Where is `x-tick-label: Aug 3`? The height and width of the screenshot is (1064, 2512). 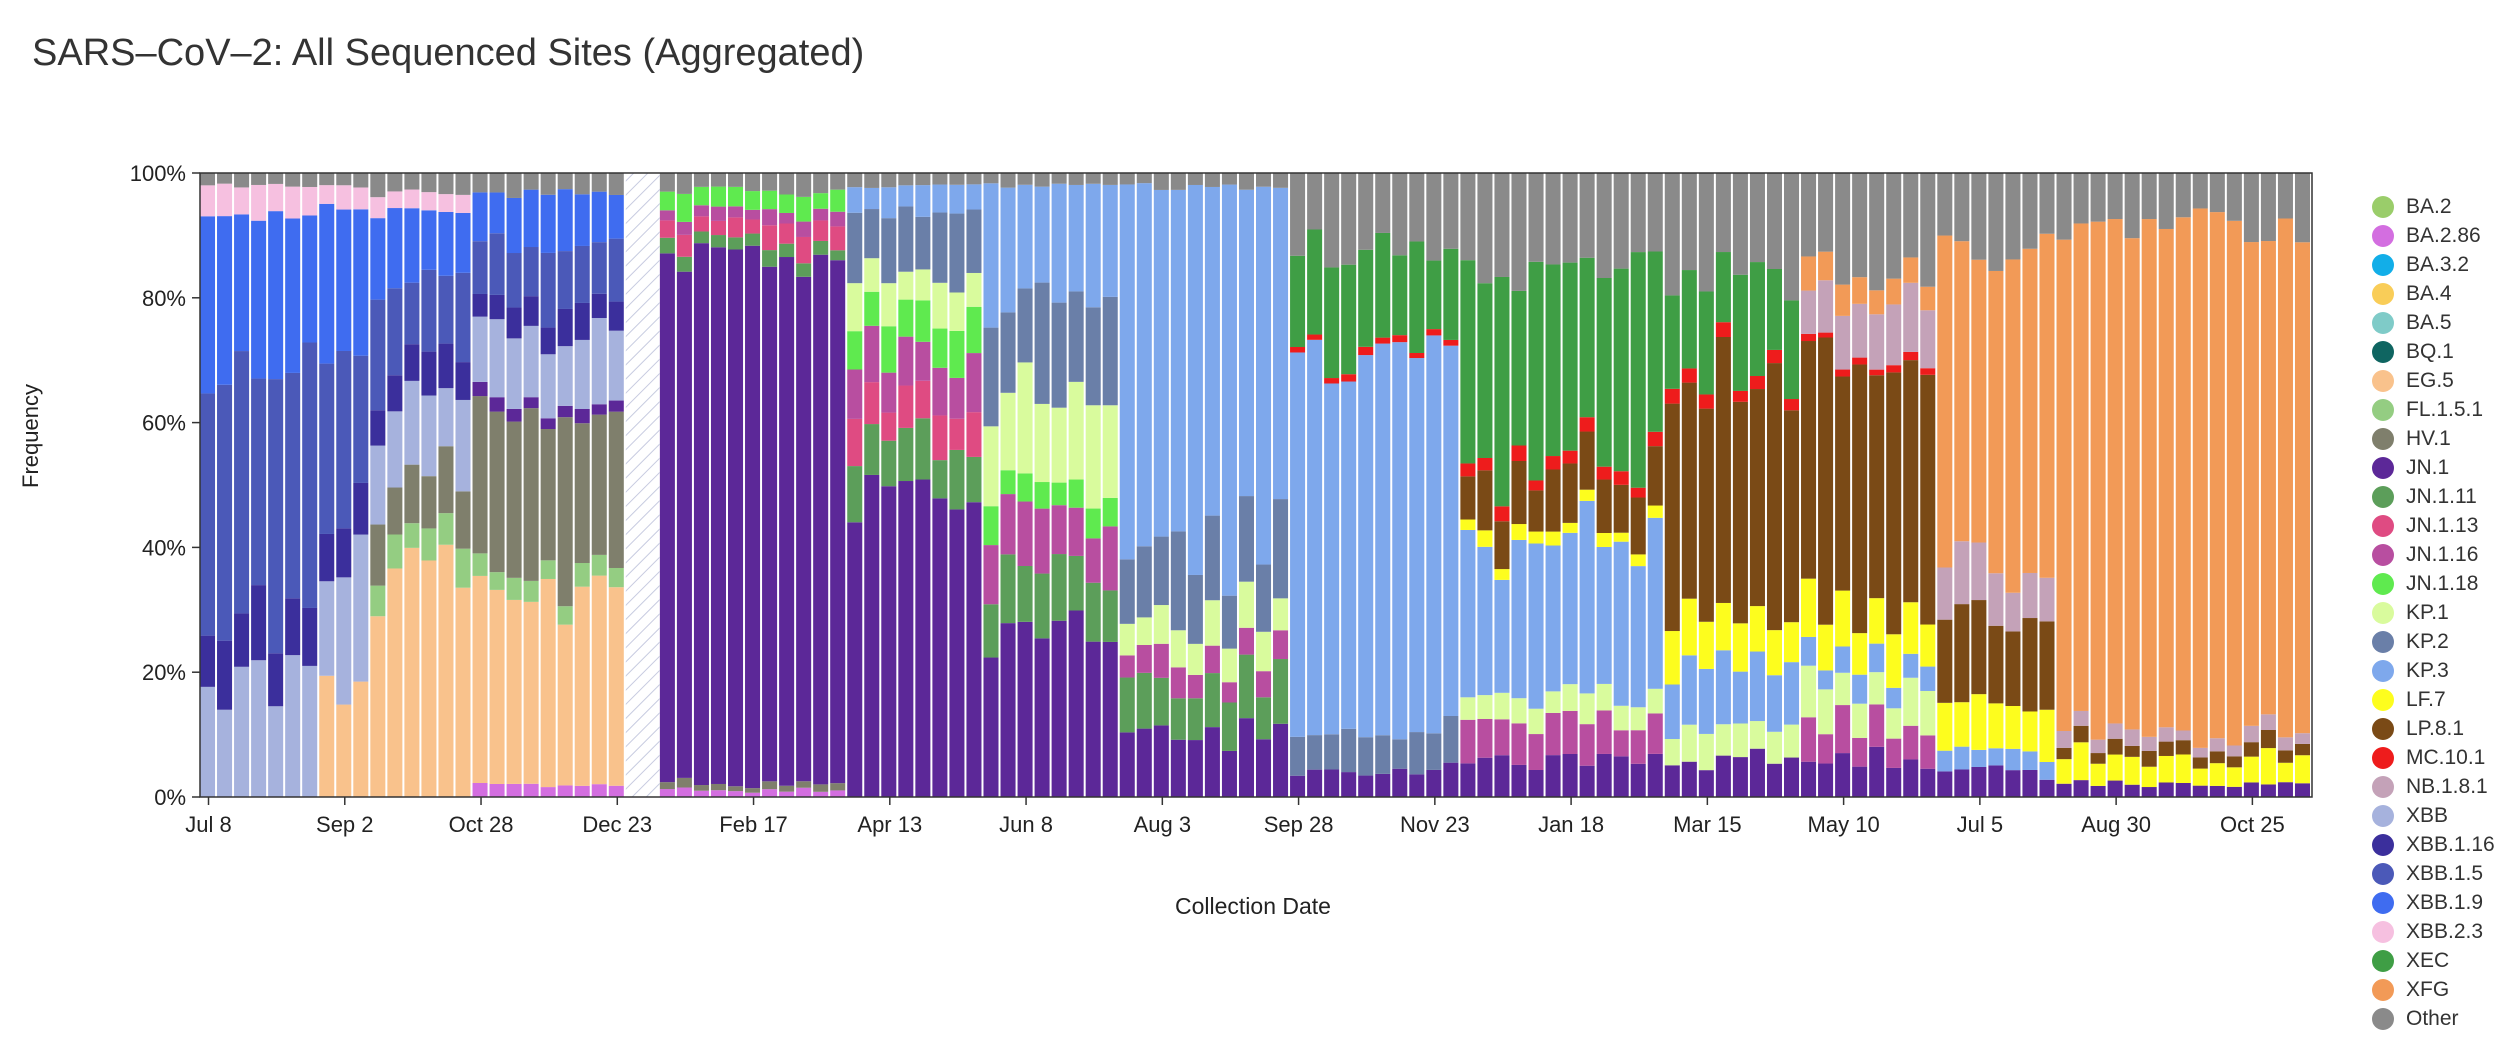 x-tick-label: Aug 3 is located at coordinates (1163, 824).